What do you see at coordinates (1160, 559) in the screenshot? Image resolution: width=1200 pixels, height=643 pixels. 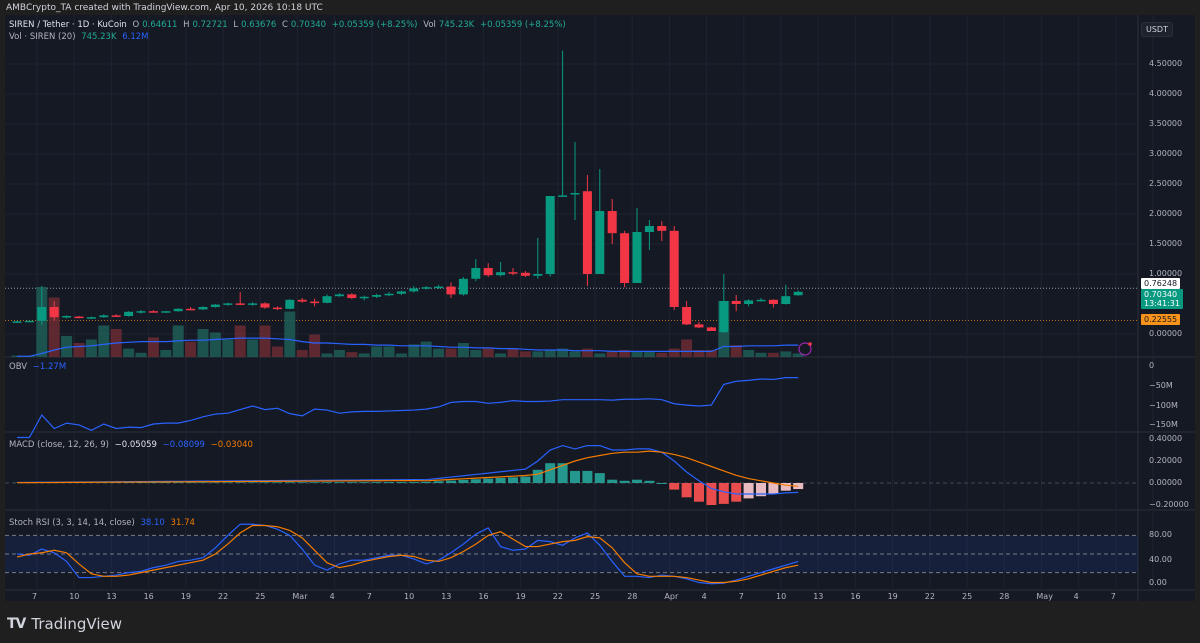 I see `stoch-axis-label: 40.00` at bounding box center [1160, 559].